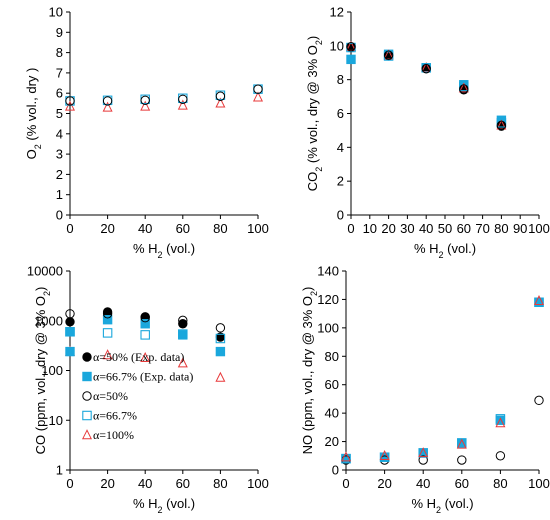  What do you see at coordinates (332, 413) in the screenshot?
I see `y-tick-label: 40` at bounding box center [332, 413].